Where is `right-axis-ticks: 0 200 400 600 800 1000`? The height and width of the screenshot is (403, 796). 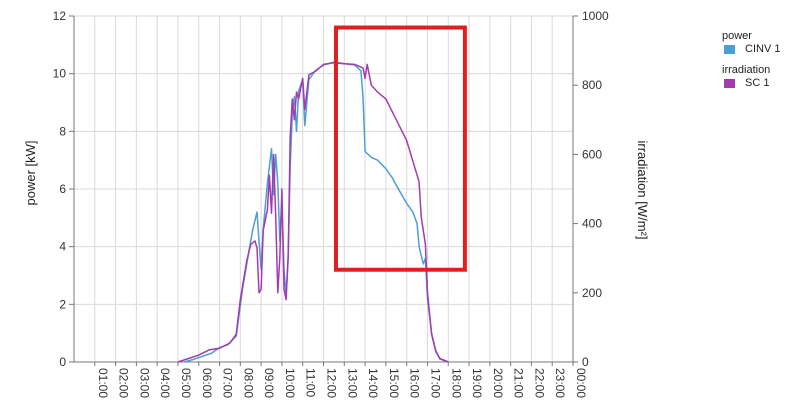
right-axis-ticks: 0 200 400 600 800 1000 is located at coordinates (591, 189).